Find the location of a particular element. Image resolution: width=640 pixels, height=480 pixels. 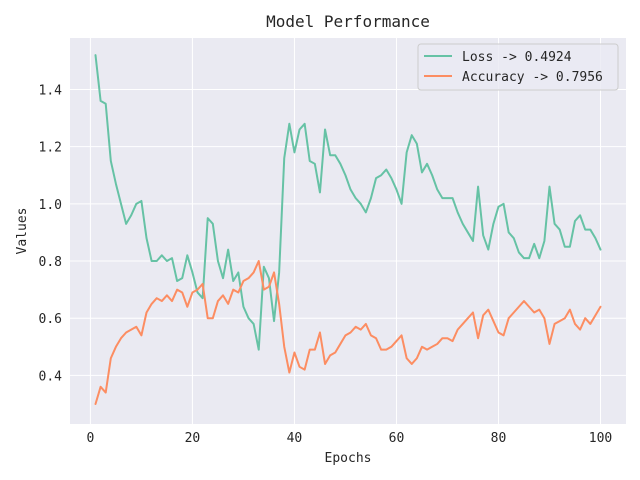

legend-label-accuracy: Accuracy -> 0.7956 is located at coordinates (532, 77).